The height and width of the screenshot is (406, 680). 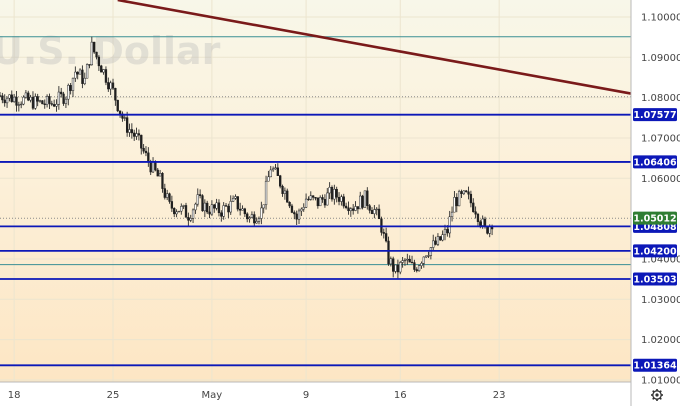 What do you see at coordinates (655, 279) in the screenshot?
I see `level-price-label: 1.03503` at bounding box center [655, 279].